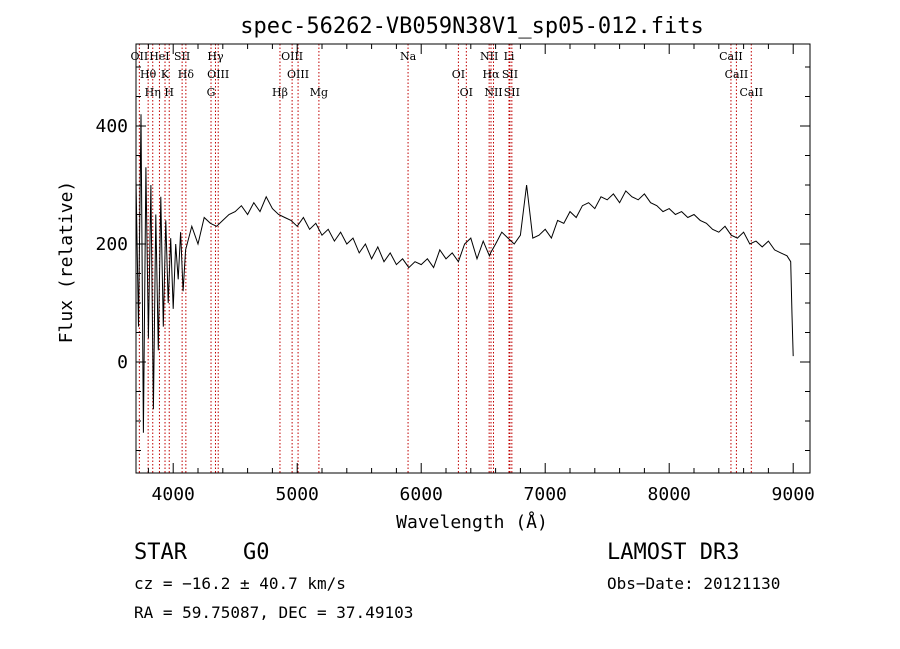 The width and height of the screenshot is (900, 649). What do you see at coordinates (472, 522) in the screenshot?
I see `x-axis-label: Wavelength (Å)` at bounding box center [472, 522].